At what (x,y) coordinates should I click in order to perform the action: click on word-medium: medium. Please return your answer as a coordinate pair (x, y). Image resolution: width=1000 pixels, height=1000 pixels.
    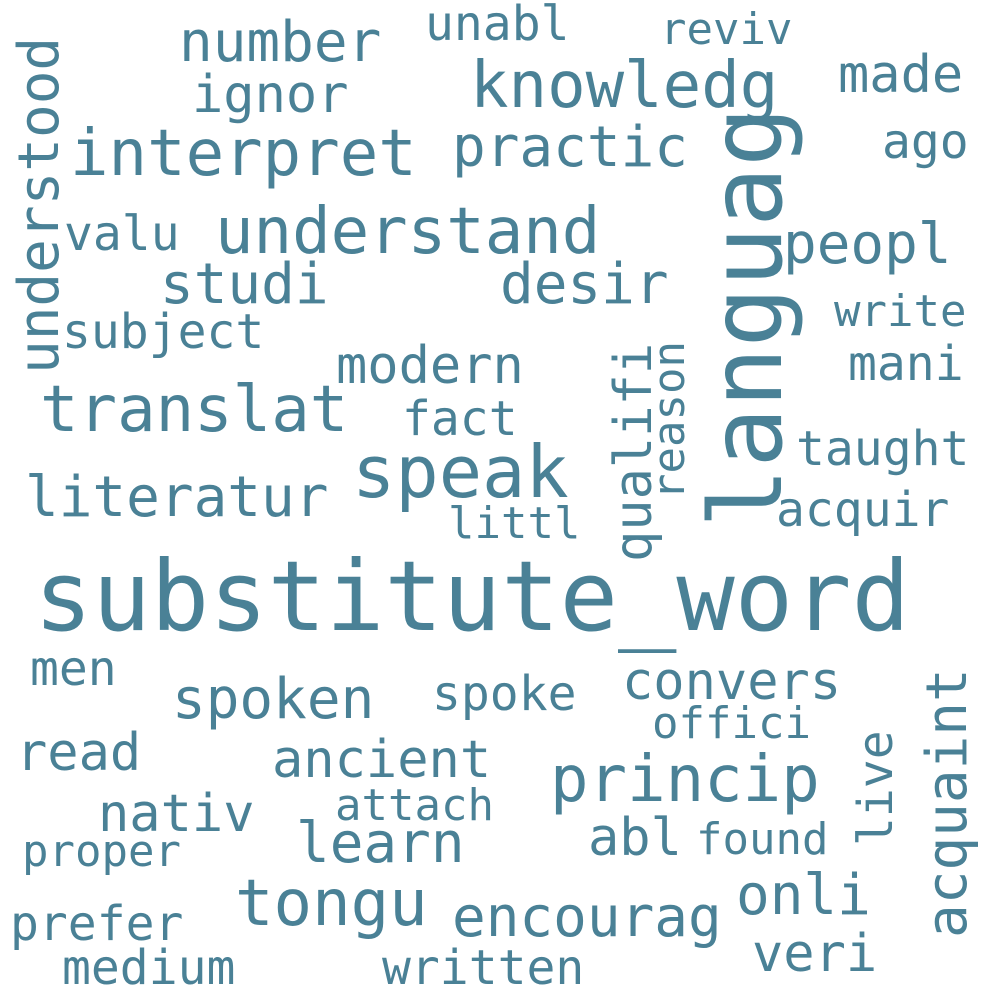
    Looking at the image, I should click on (149, 968).